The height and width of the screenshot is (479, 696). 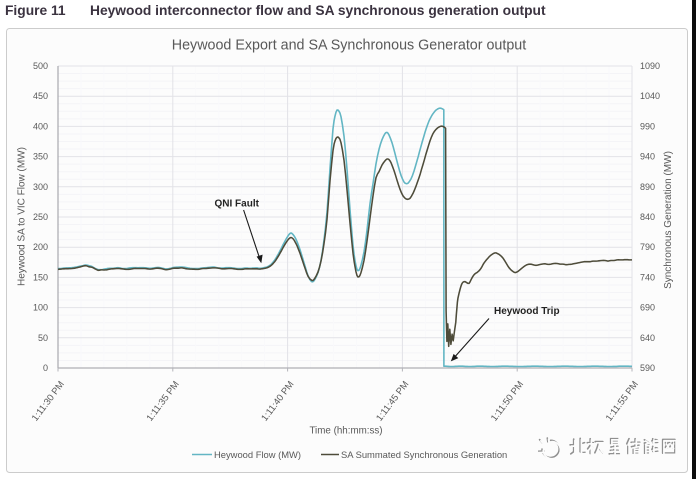 What do you see at coordinates (40, 217) in the screenshot?
I see `svg-text: 250` at bounding box center [40, 217].